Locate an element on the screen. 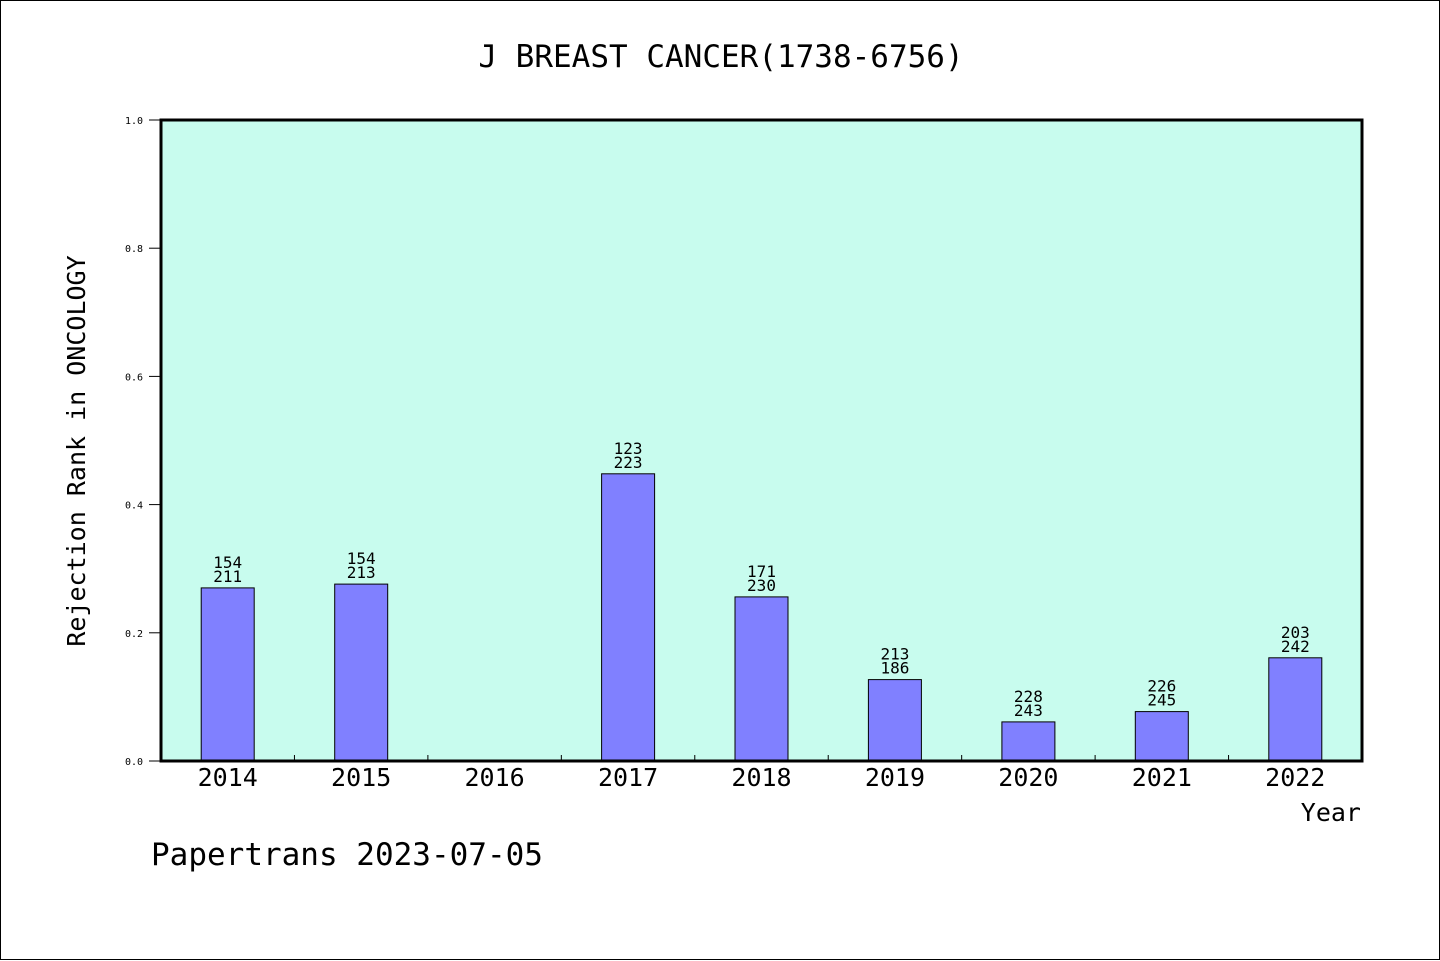 This screenshot has width=1440, height=961. bar-label-bottom-2021: 245 is located at coordinates (1161, 700).